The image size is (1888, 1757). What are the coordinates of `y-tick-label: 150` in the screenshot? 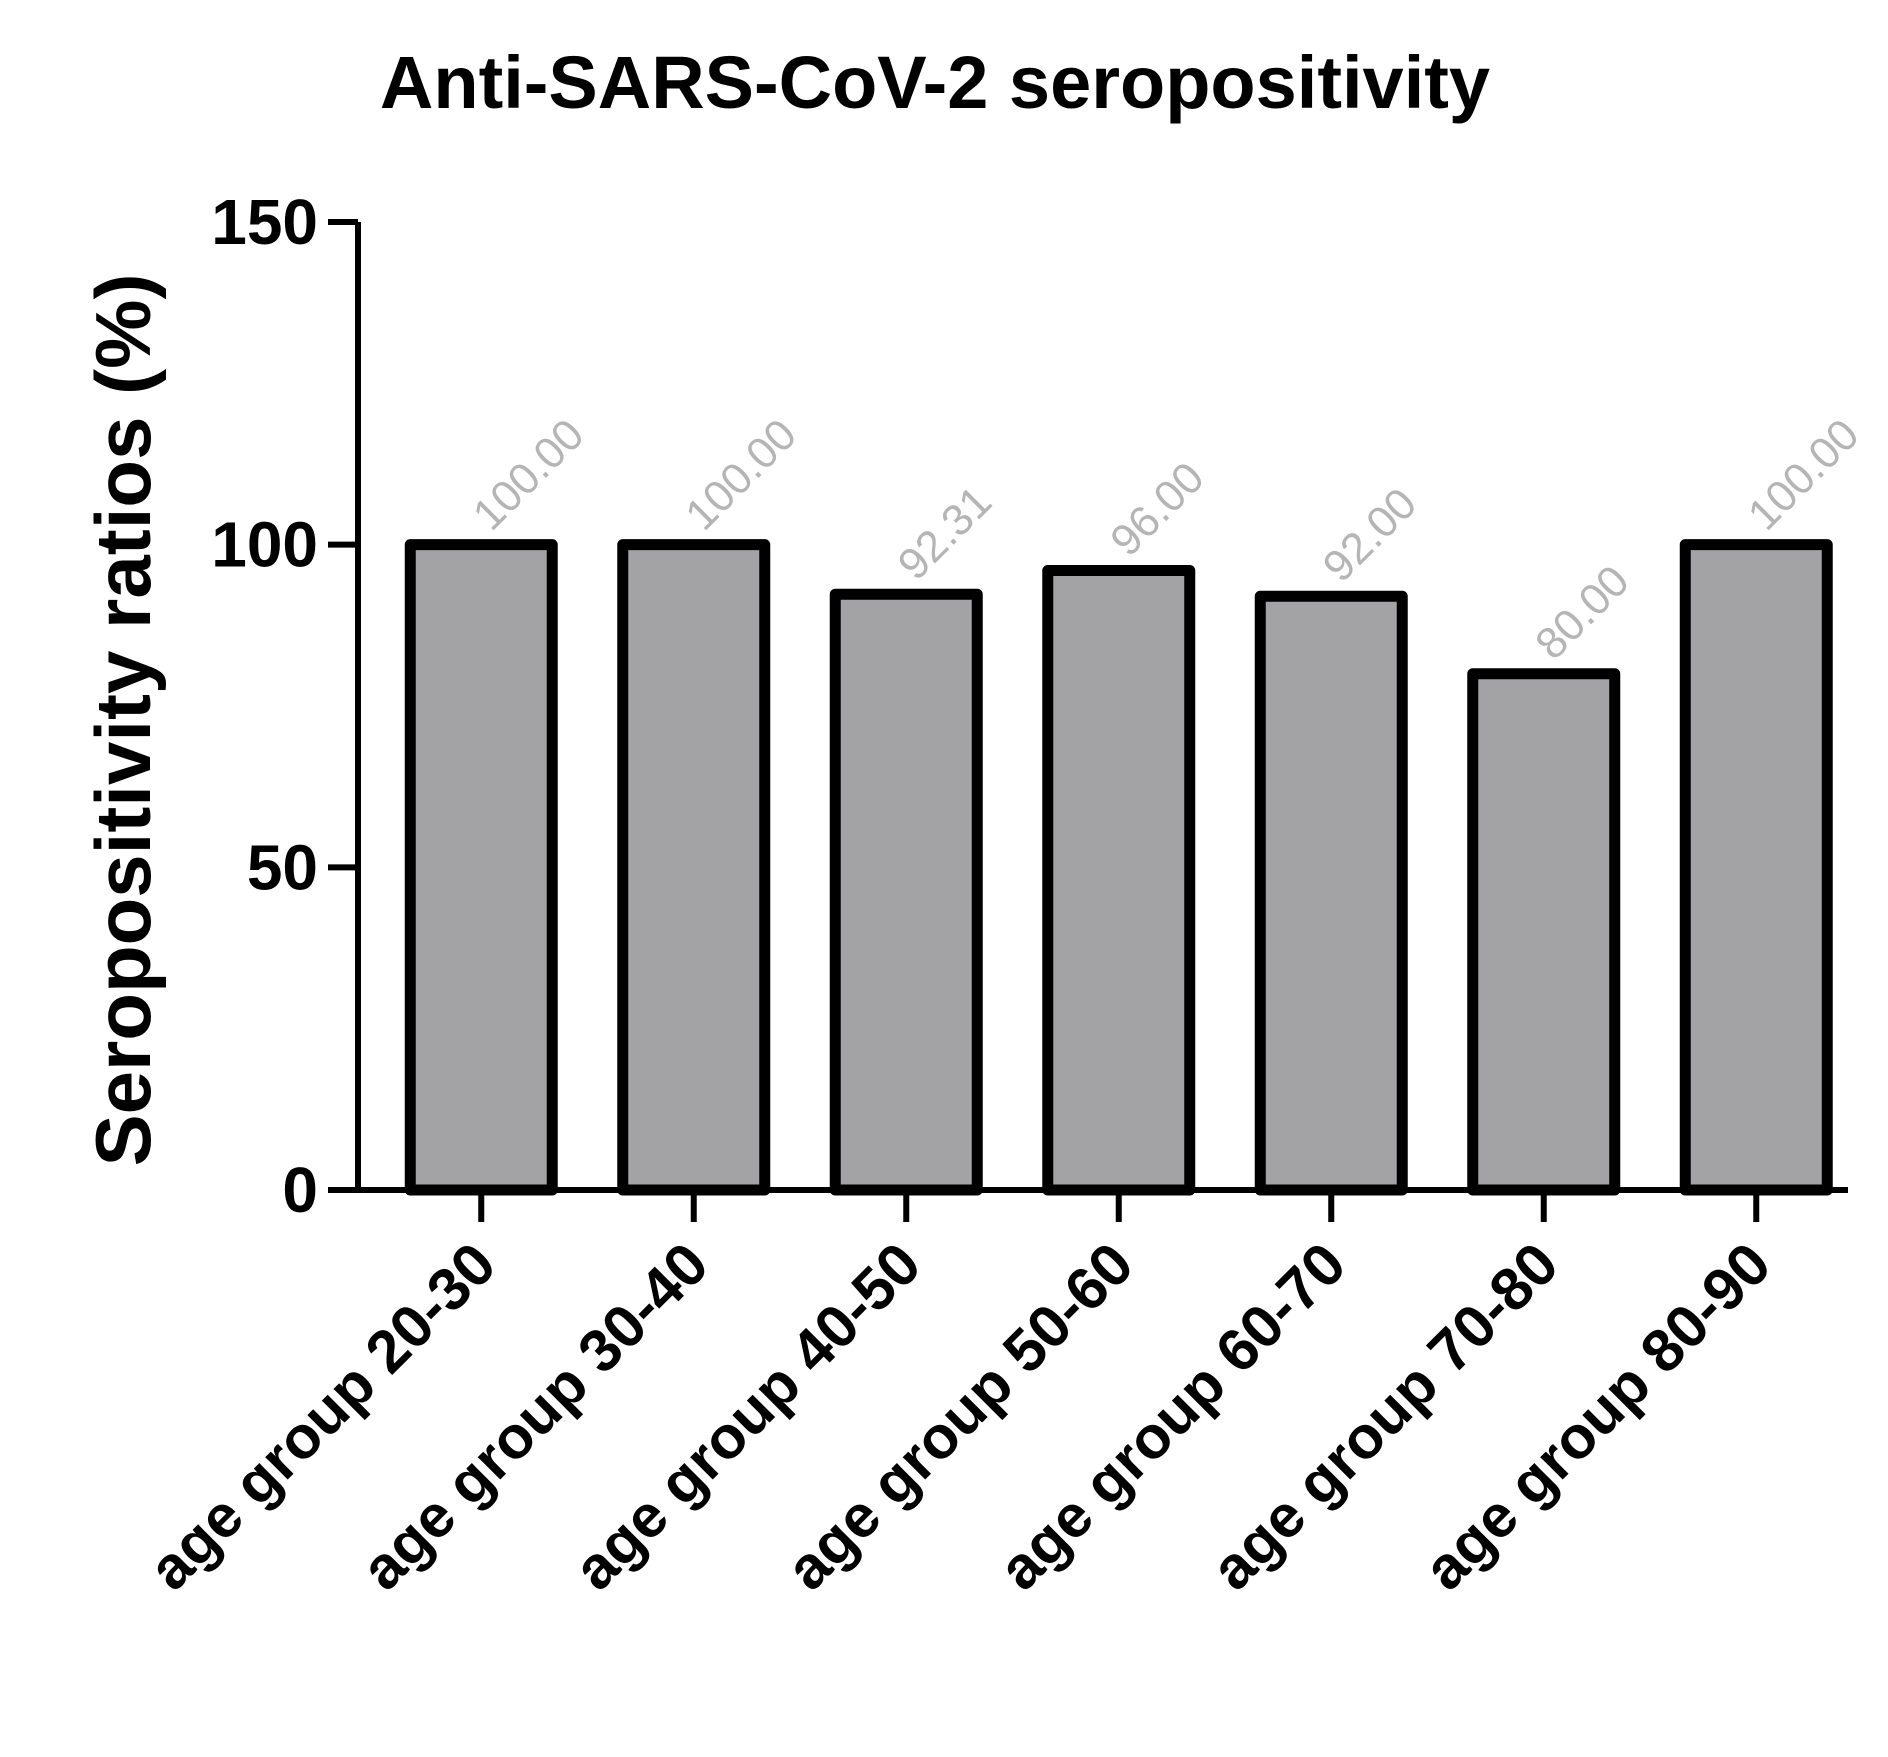 It's located at (264, 222).